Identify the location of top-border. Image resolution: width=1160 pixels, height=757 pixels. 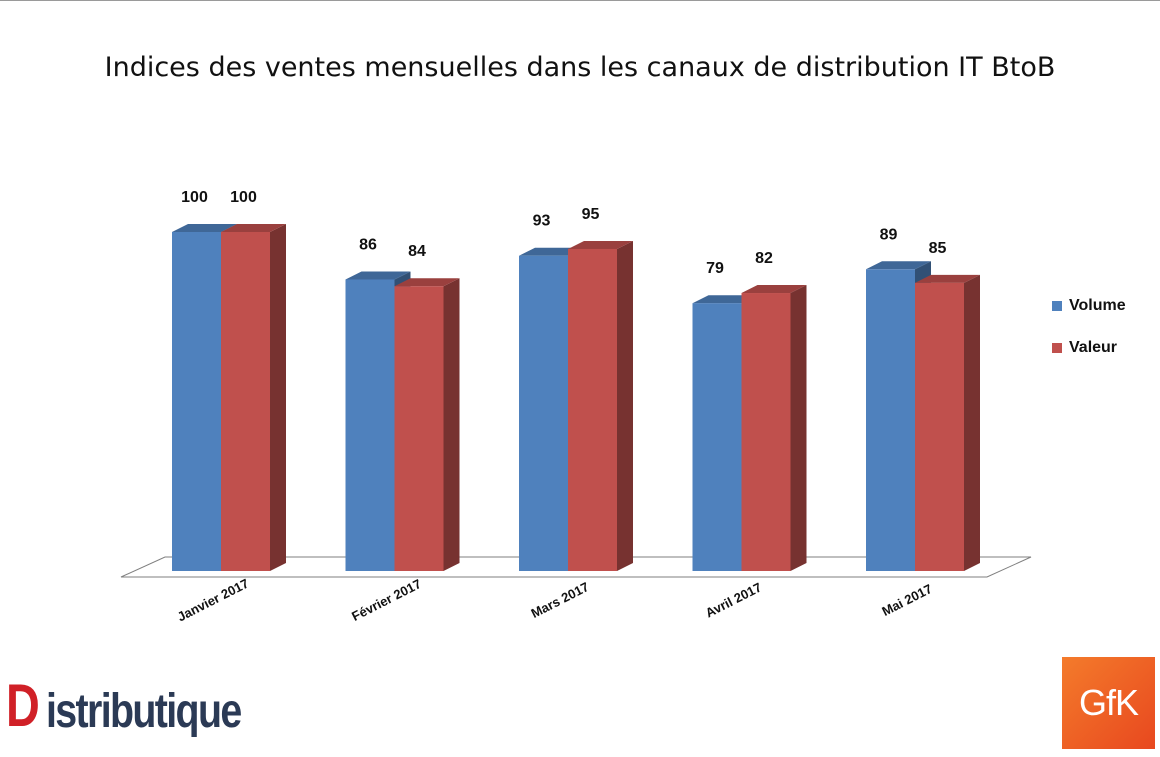
(580, 0).